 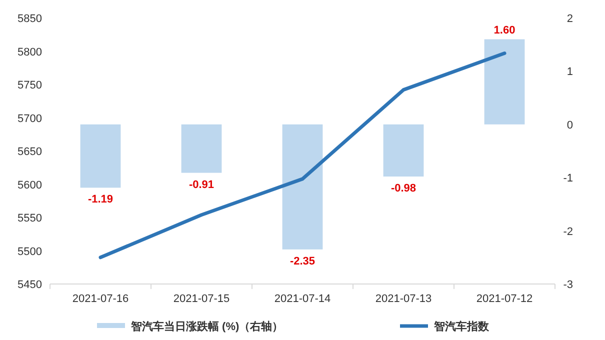 I want to click on y-tick-label: 5750, so click(x=30, y=86).